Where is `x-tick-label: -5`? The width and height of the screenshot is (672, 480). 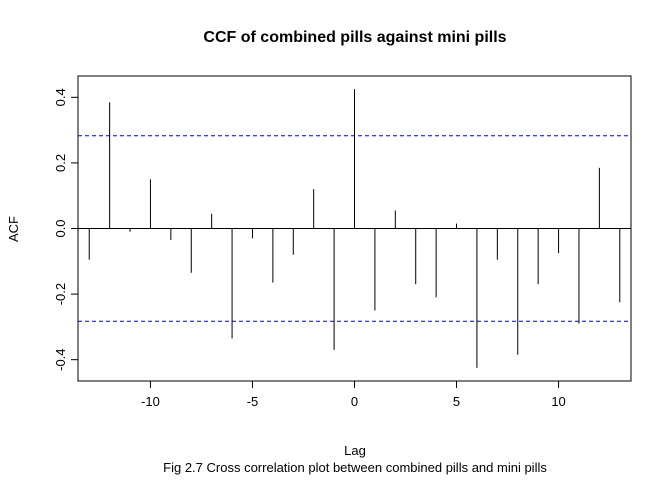 x-tick-label: -5 is located at coordinates (253, 401).